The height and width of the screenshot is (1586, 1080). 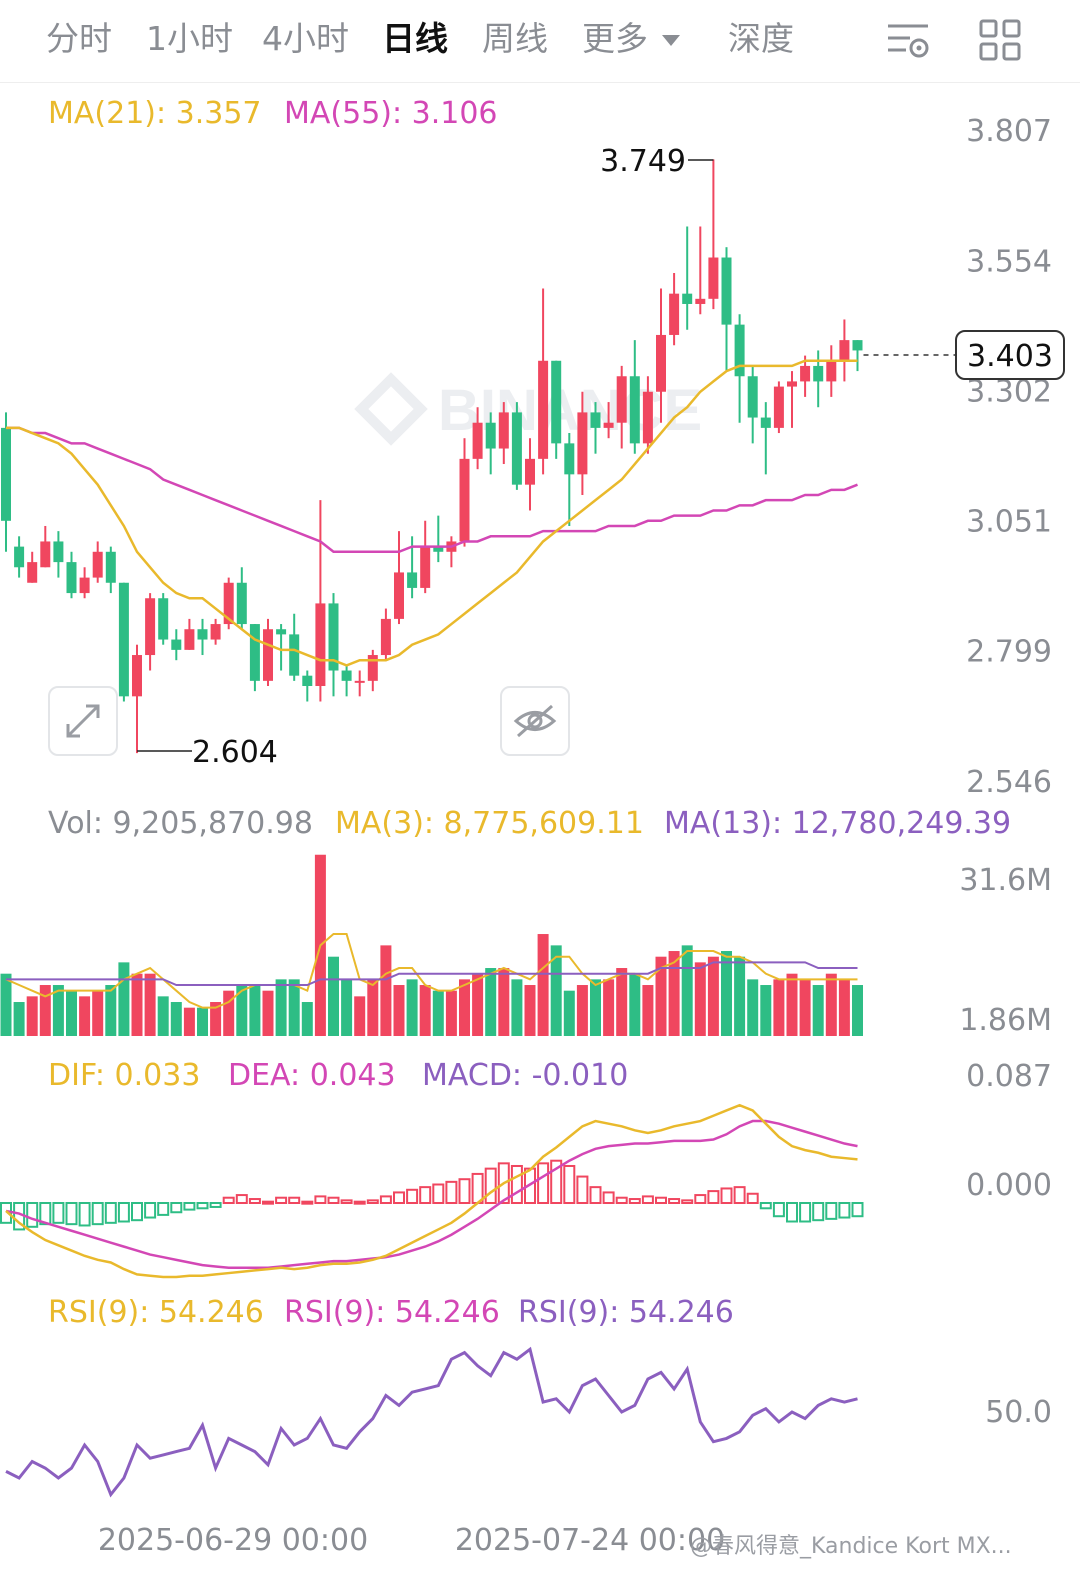 What do you see at coordinates (615, 38) in the screenshot?
I see `tab-more-label: 更多` at bounding box center [615, 38].